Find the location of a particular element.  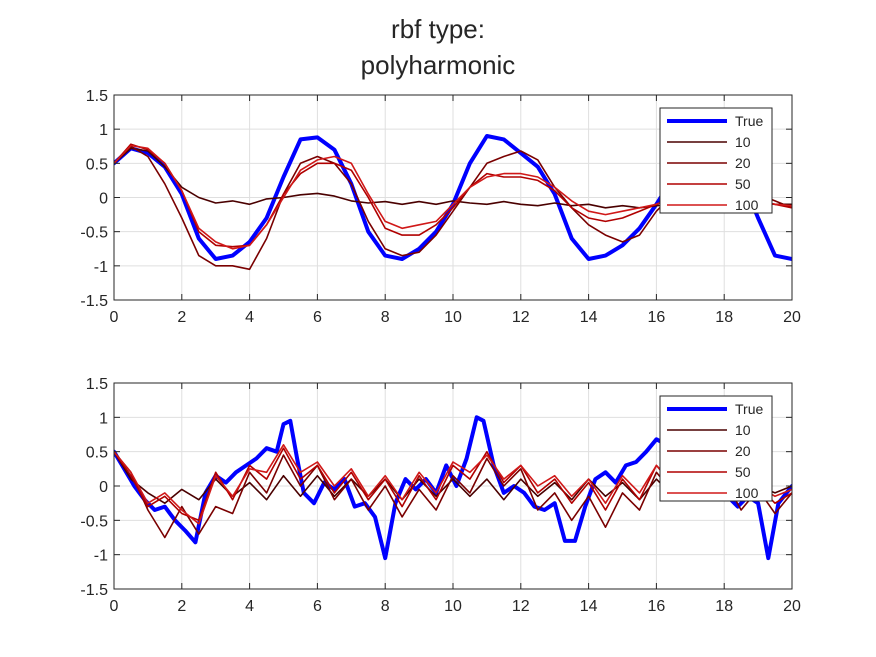

figure-title-line-1: rbf type: is located at coordinates (438, 29).